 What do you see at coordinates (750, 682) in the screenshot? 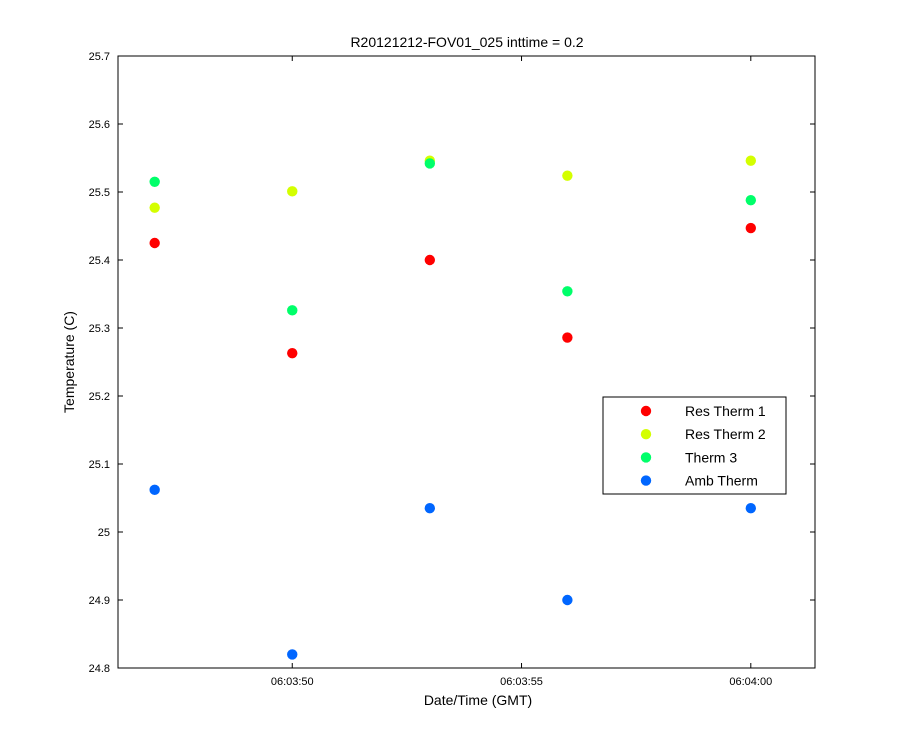
I see `x-tick-label: 06:04:00` at bounding box center [750, 682].